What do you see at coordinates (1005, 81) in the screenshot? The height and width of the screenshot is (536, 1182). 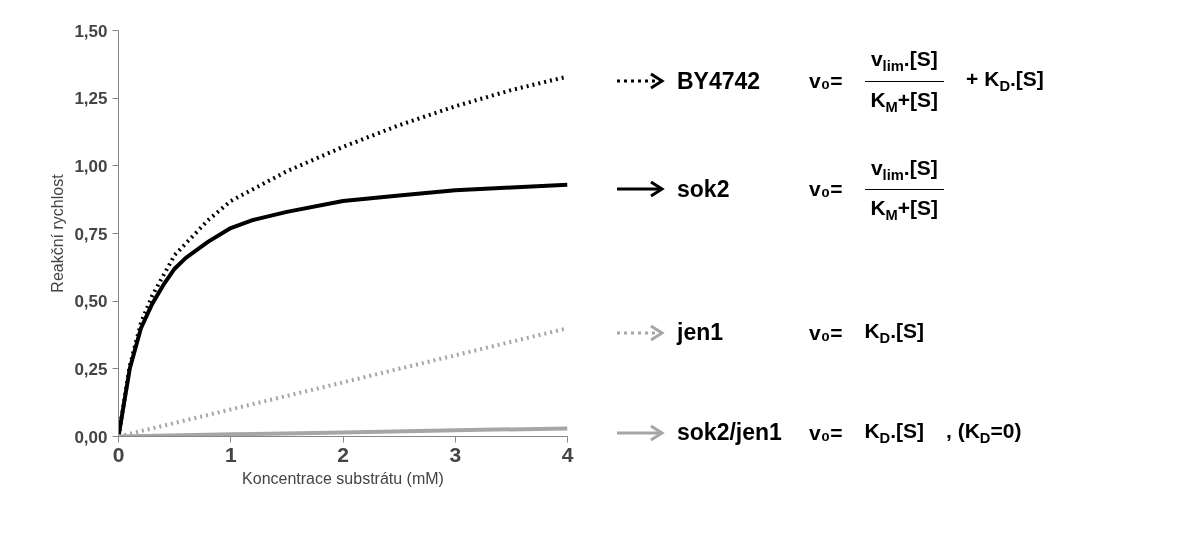 I see `text: + K$_{D}$.[S]` at bounding box center [1005, 81].